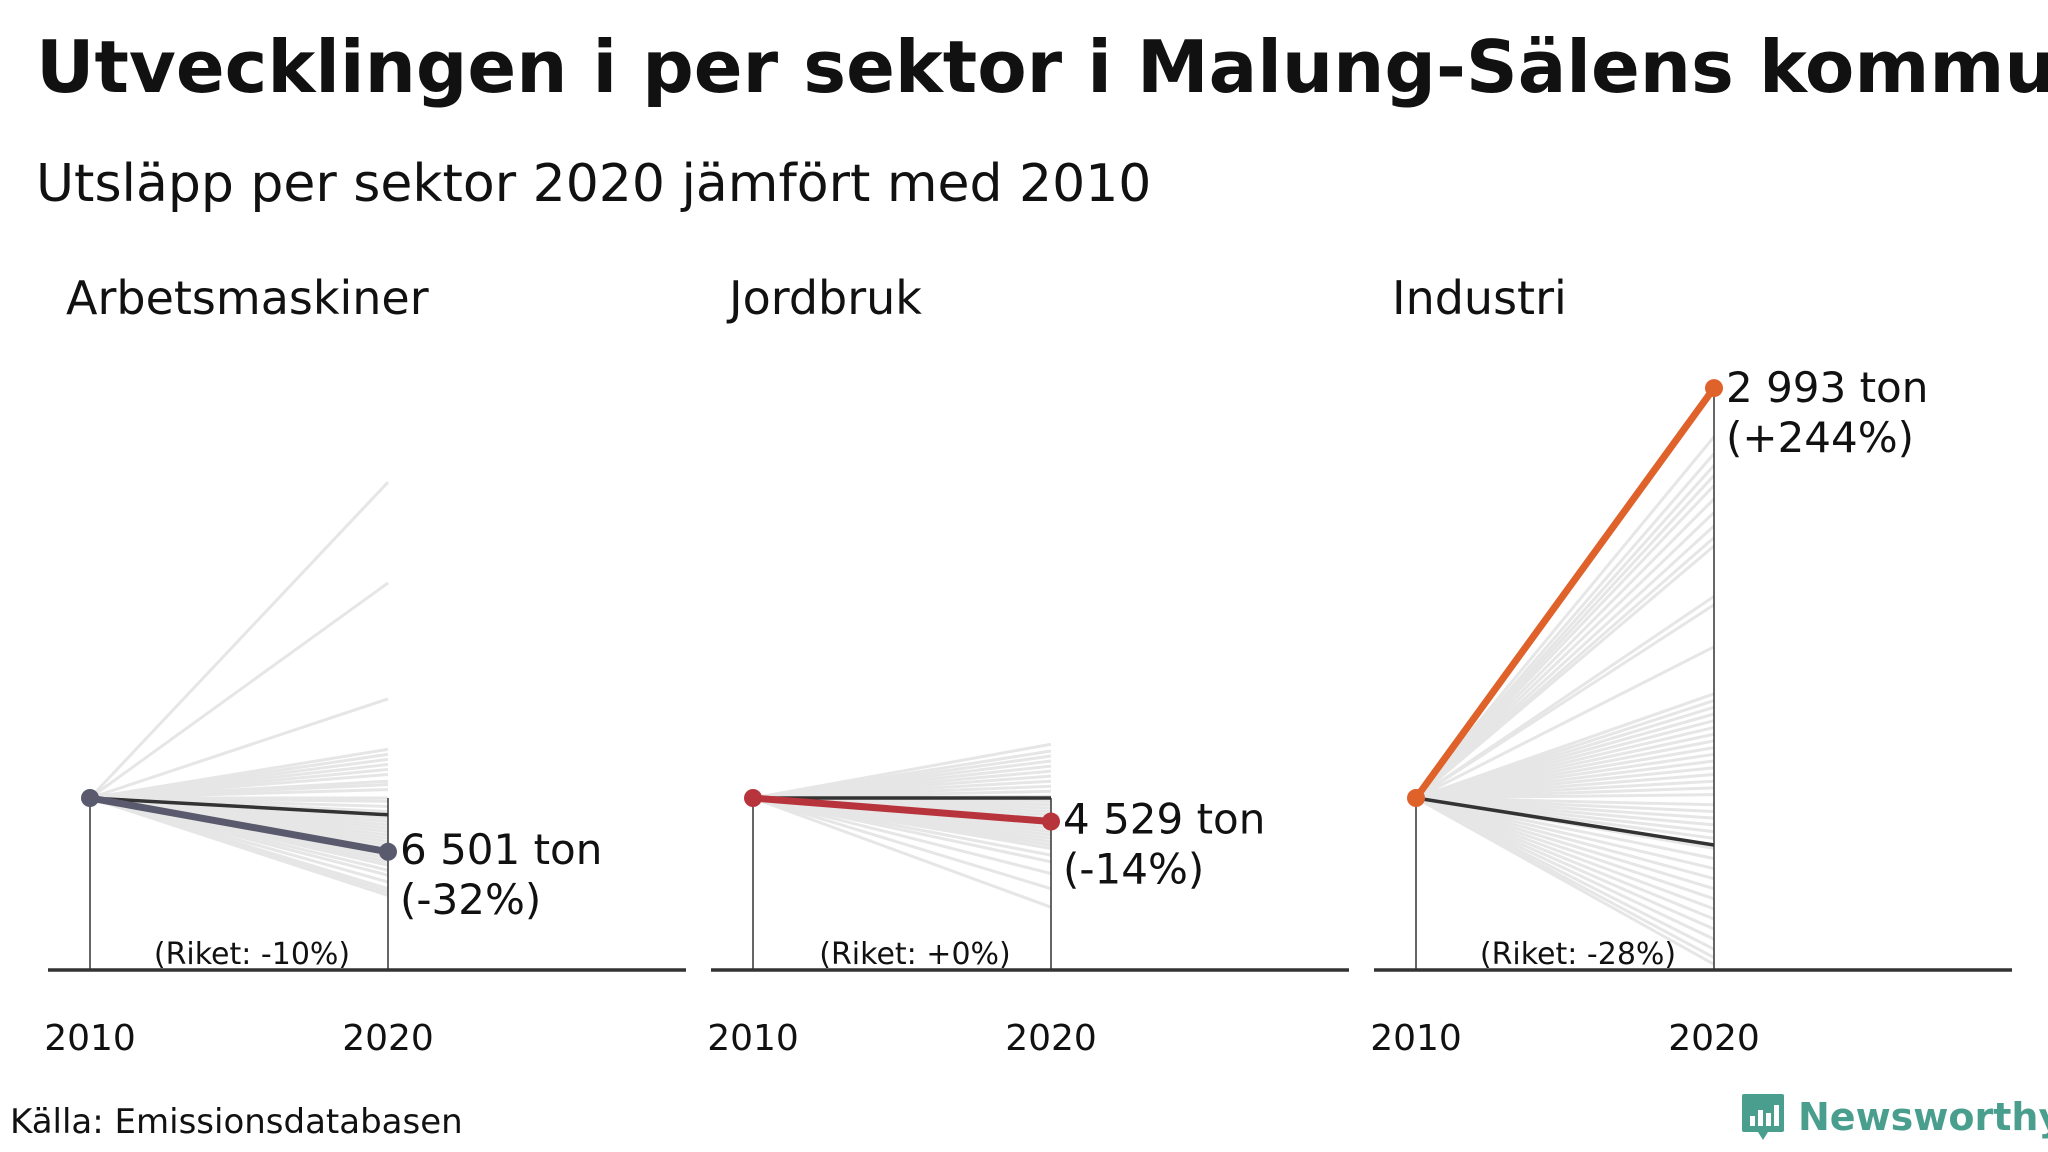  I want to click on value-label: 6 501 ton, so click(501, 849).